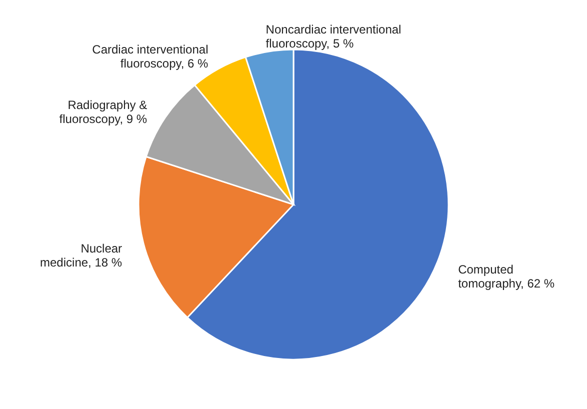 The image size is (587, 409). I want to click on slice-label: Cardiac interventional fluoroscopy, 6 %, so click(150, 56).